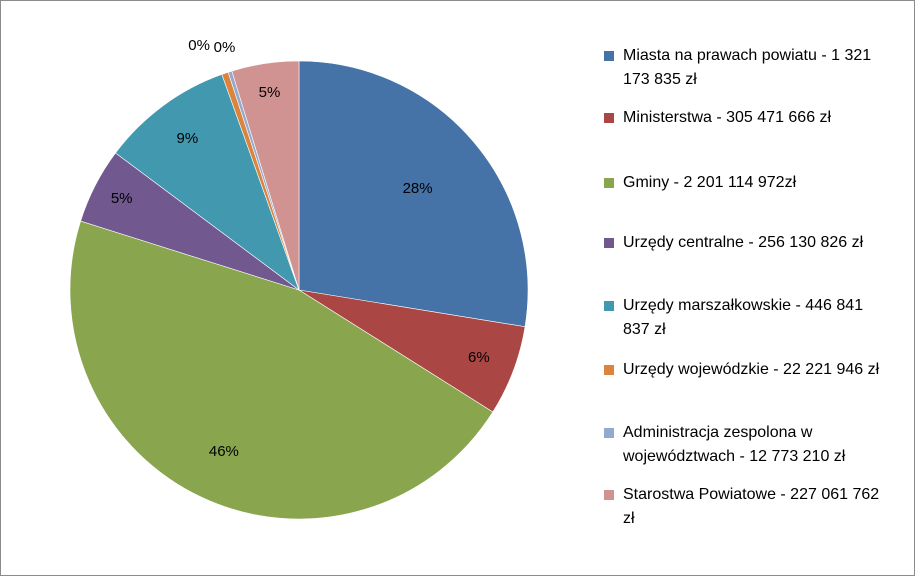 The image size is (915, 576). I want to click on slice-percent-label-3: 46%, so click(224, 451).